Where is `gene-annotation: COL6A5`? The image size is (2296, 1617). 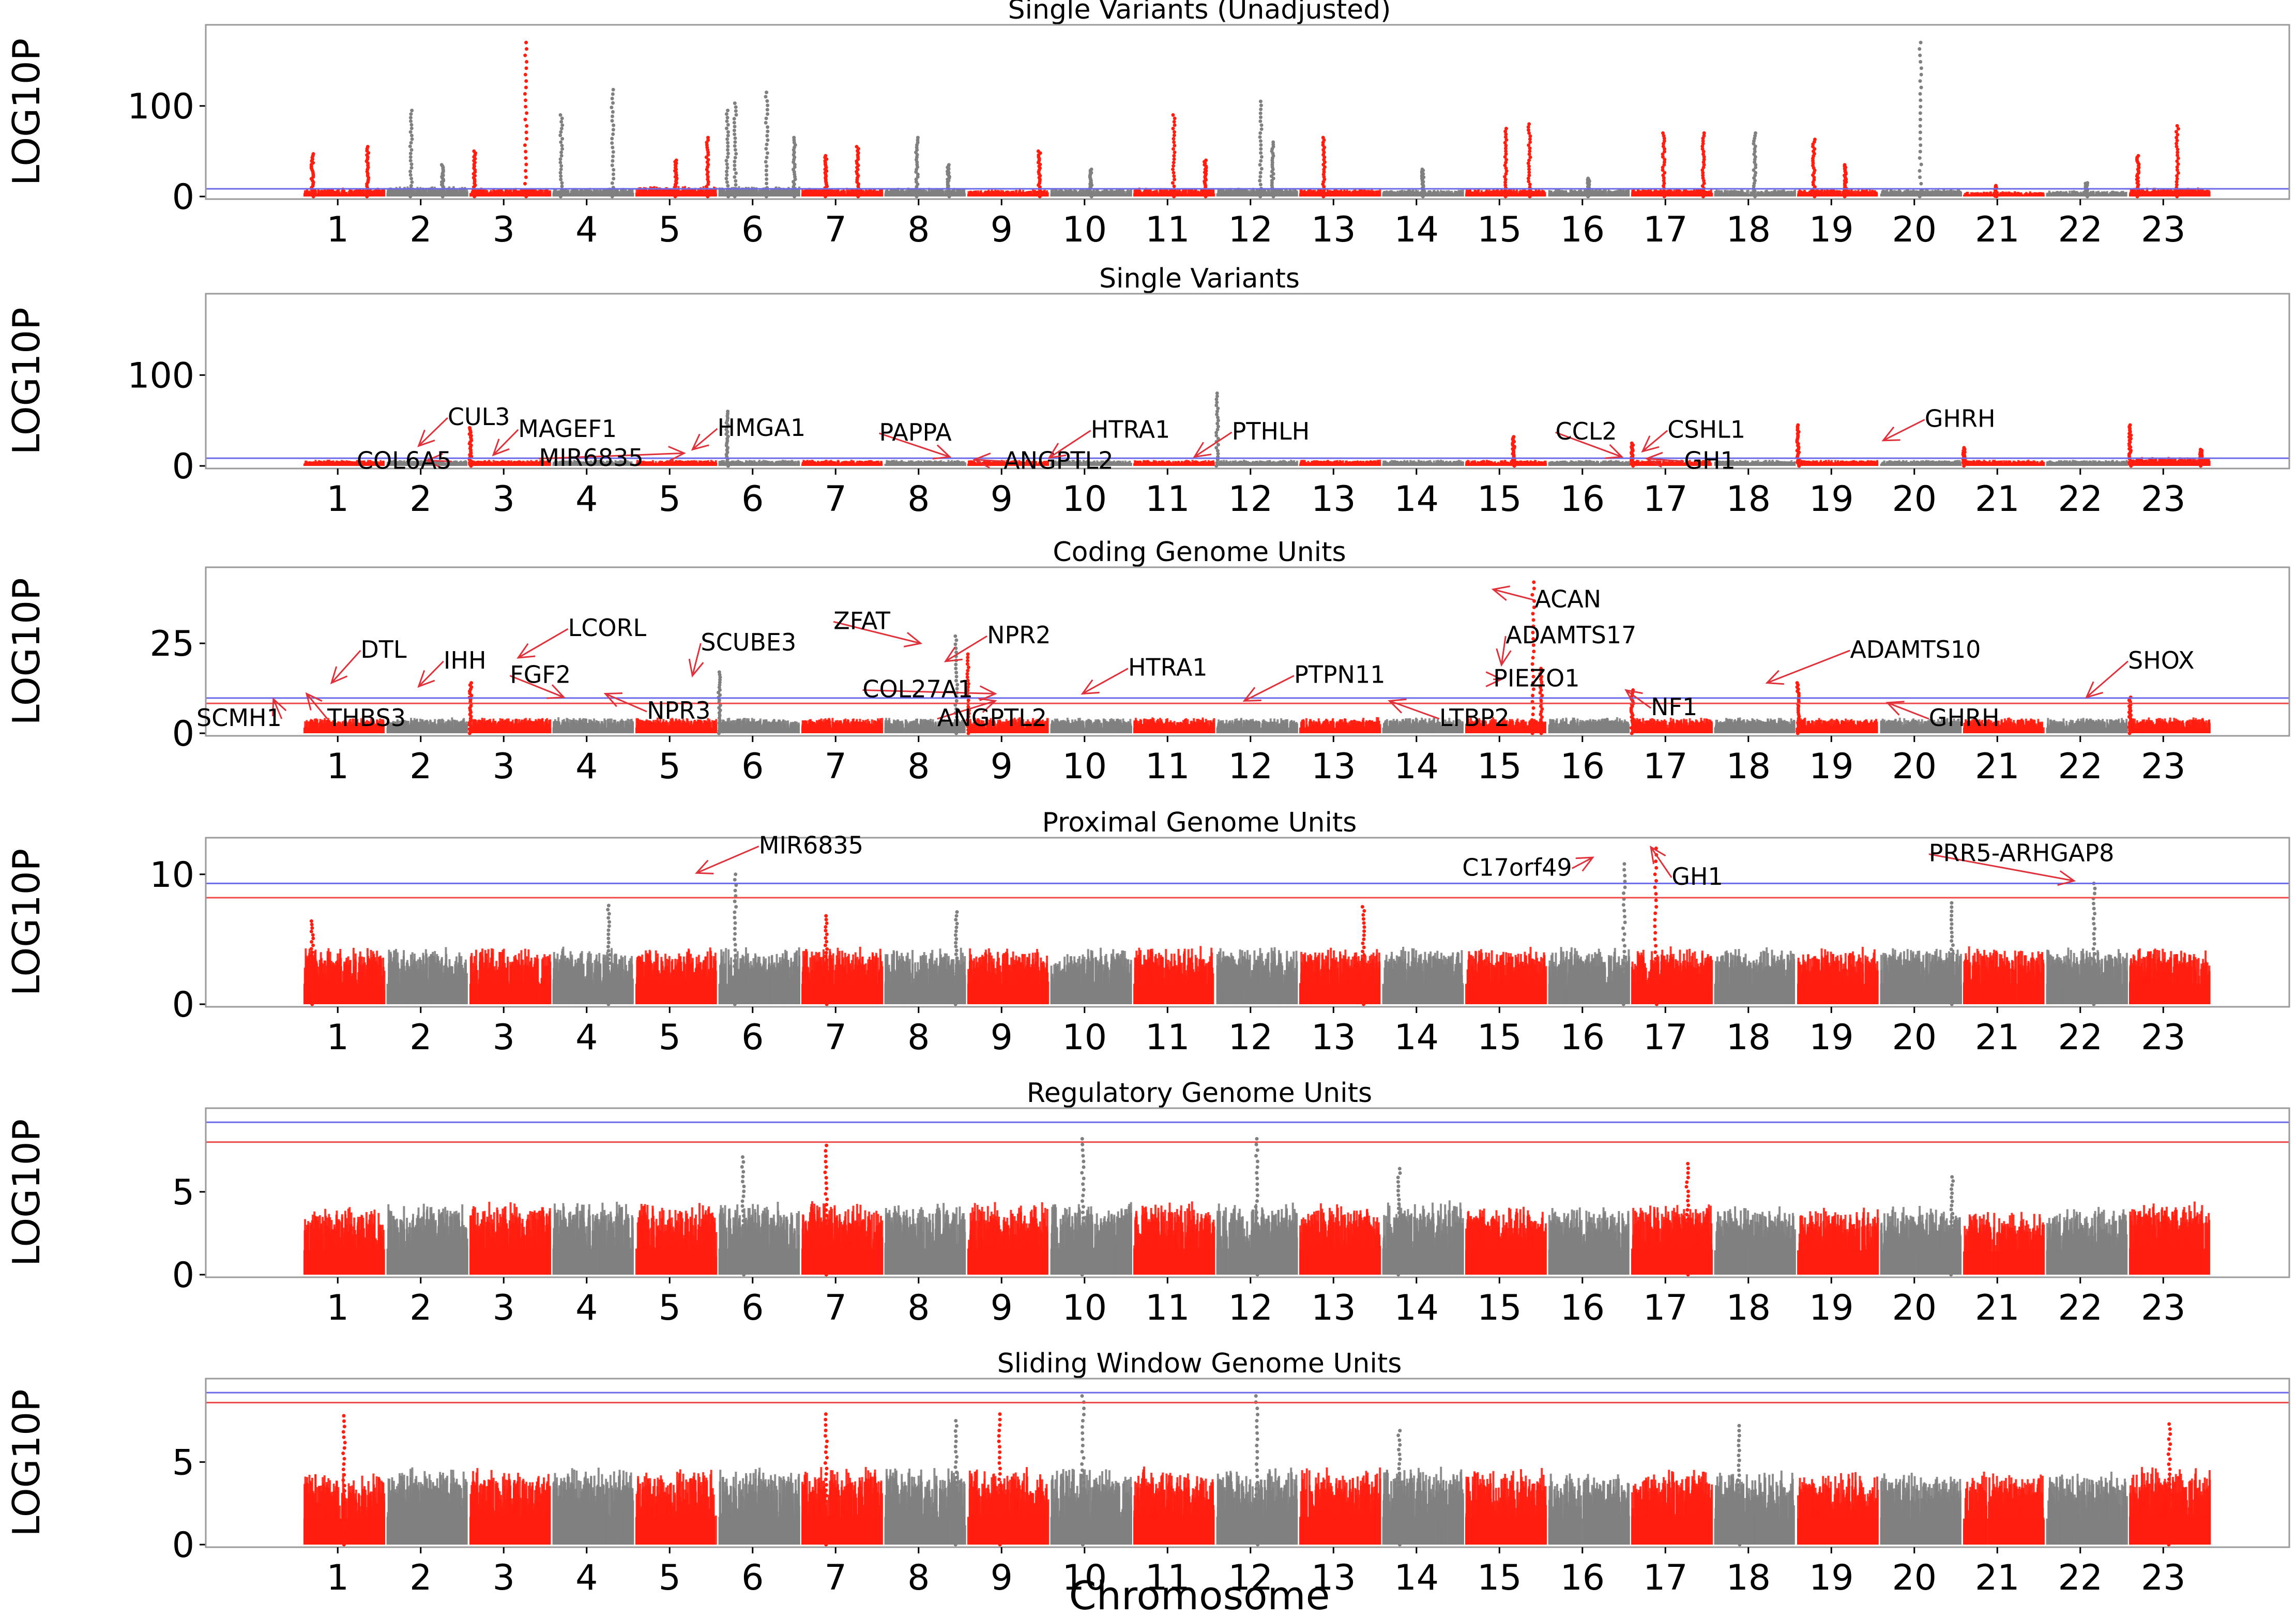 gene-annotation: COL6A5 is located at coordinates (404, 460).